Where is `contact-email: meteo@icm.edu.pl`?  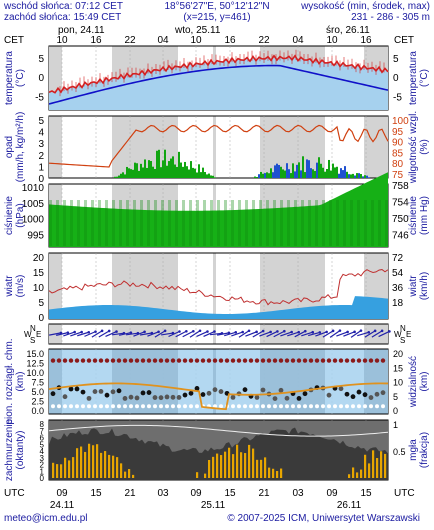
contact-email: meteo@icm.edu.pl is located at coordinates (46, 518).